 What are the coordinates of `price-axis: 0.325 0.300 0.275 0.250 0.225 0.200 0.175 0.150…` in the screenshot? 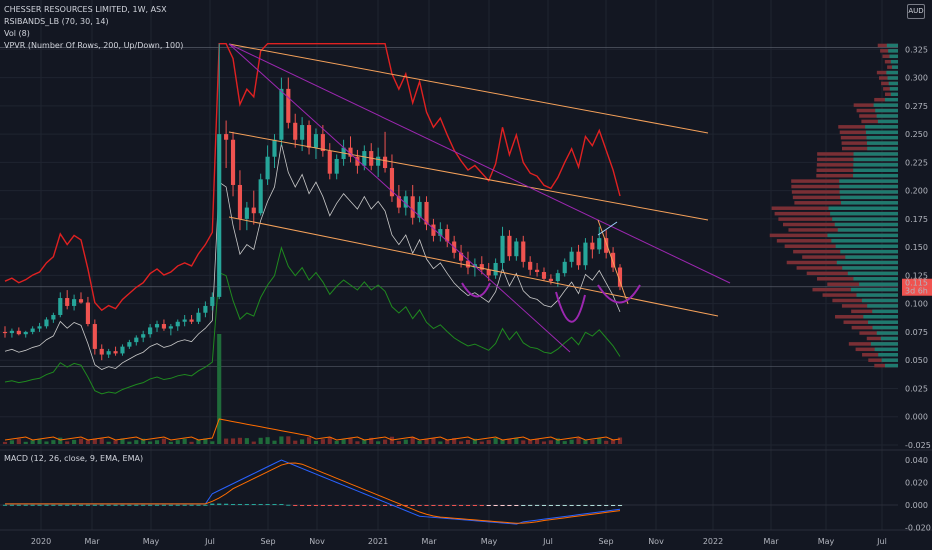 It's located at (917, 289).